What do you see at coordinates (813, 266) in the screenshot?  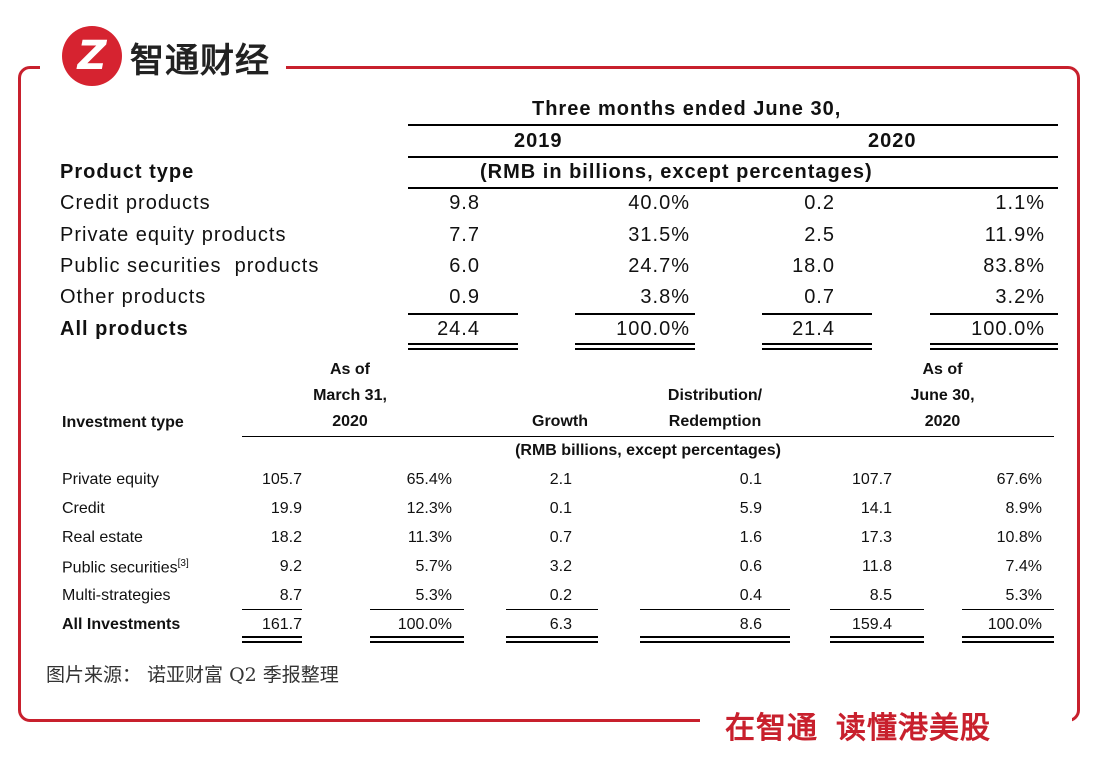 I see `cell: 18.0` at bounding box center [813, 266].